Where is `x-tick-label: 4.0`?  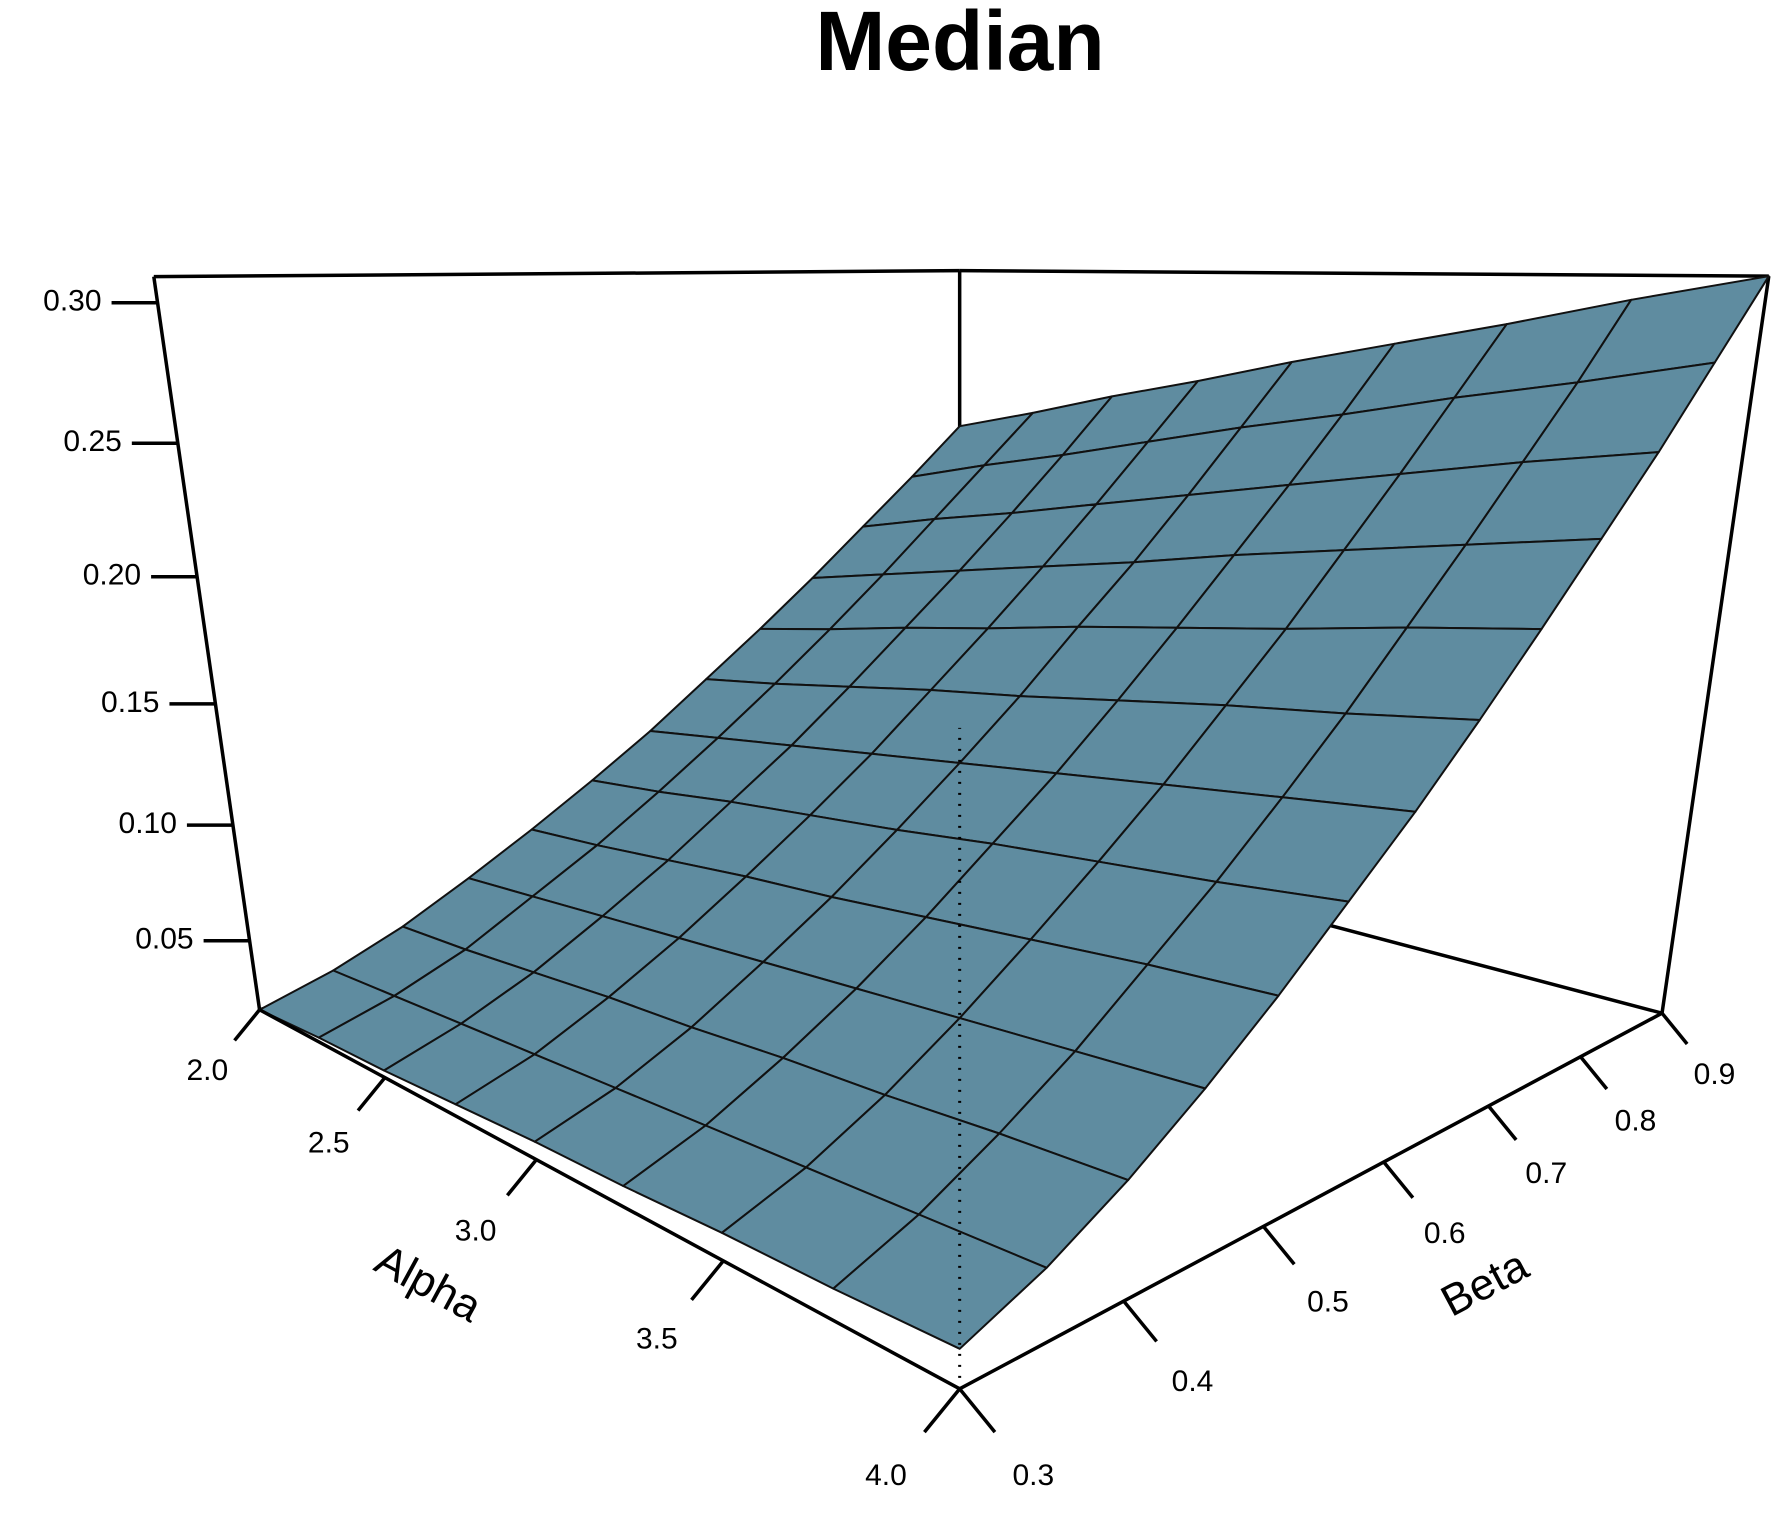 x-tick-label: 4.0 is located at coordinates (886, 1475).